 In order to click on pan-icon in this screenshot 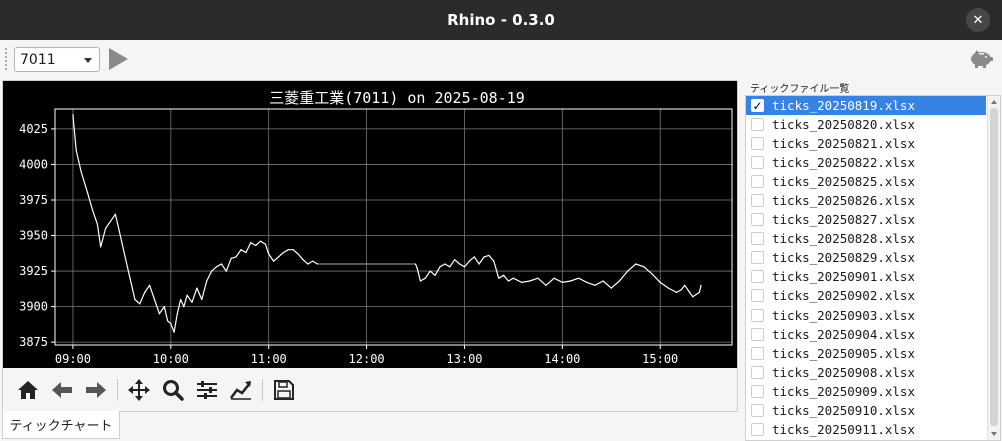, I will do `click(139, 390)`.